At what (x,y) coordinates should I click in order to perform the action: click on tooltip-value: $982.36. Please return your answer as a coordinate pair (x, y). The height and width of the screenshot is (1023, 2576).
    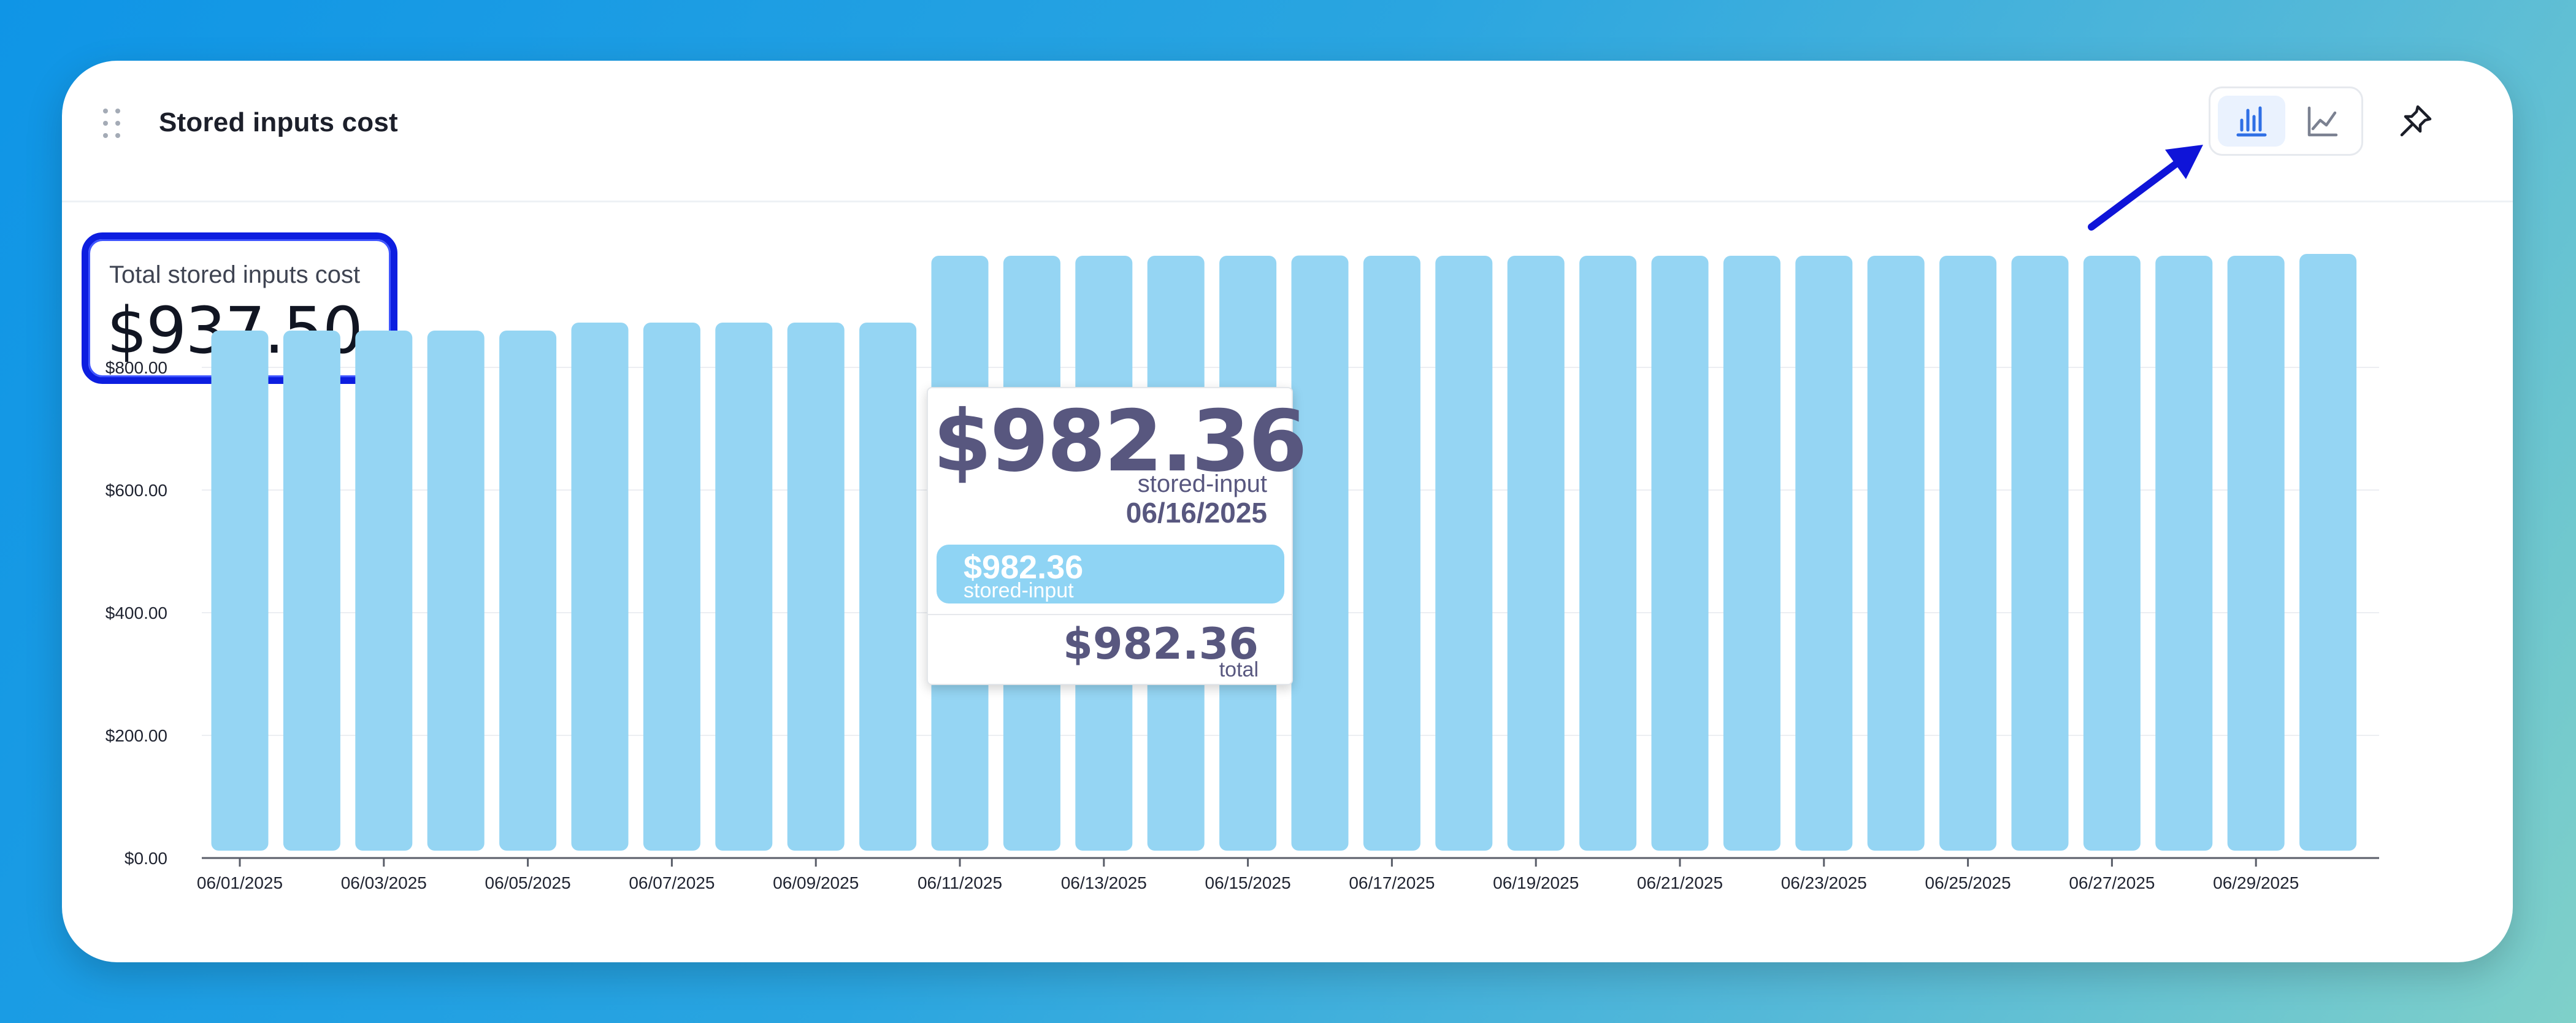
    Looking at the image, I should click on (1120, 441).